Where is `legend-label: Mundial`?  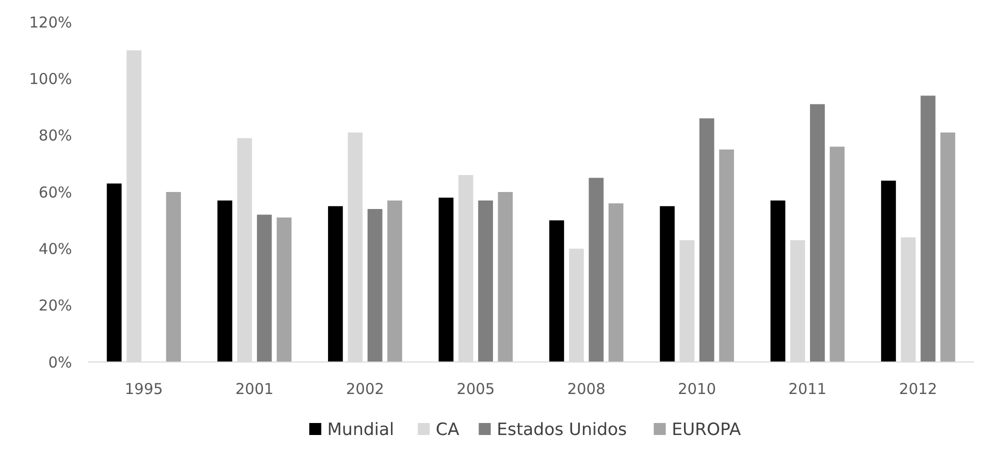 legend-label: Mundial is located at coordinates (360, 430).